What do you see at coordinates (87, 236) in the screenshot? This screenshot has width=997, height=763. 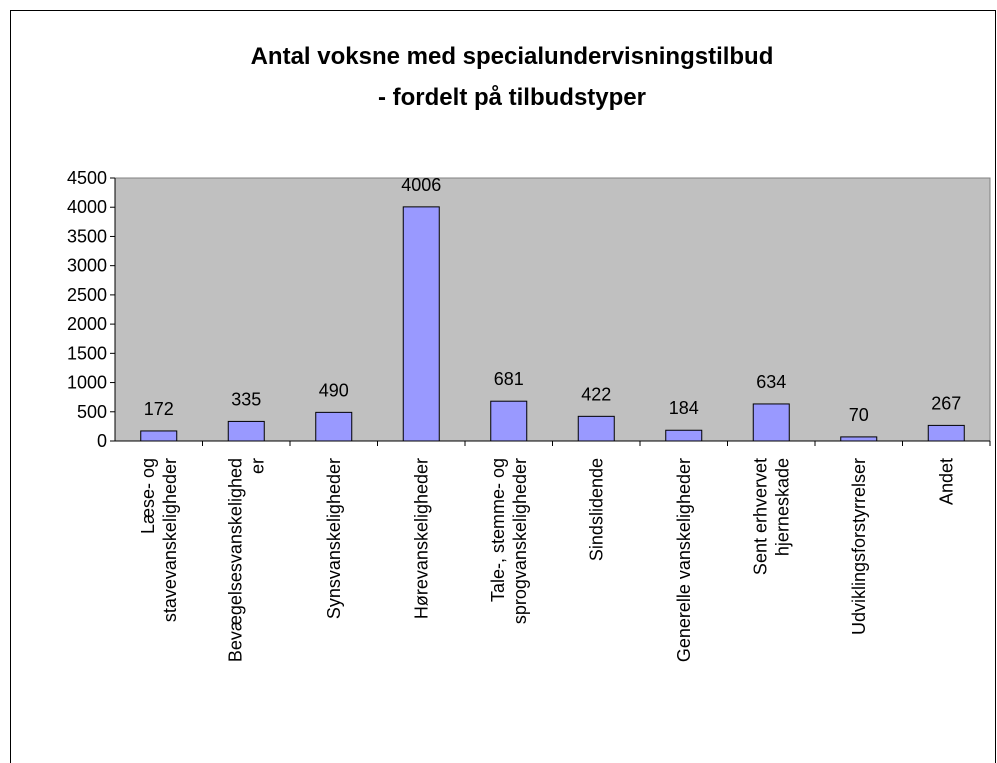 I see `y-tick-label: 3500` at bounding box center [87, 236].